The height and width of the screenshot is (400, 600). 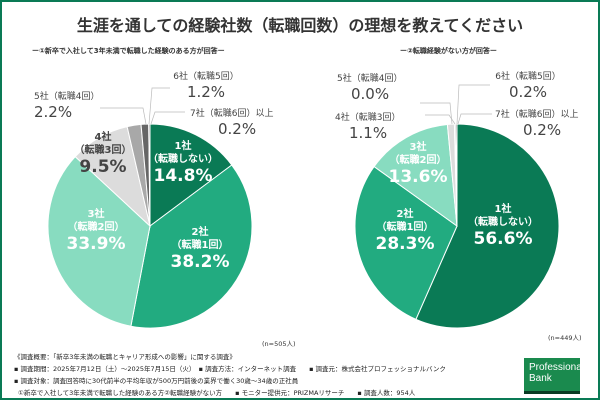 I want to click on right-label-5: 5社（転職4回） 0.0%, so click(x=370, y=88).